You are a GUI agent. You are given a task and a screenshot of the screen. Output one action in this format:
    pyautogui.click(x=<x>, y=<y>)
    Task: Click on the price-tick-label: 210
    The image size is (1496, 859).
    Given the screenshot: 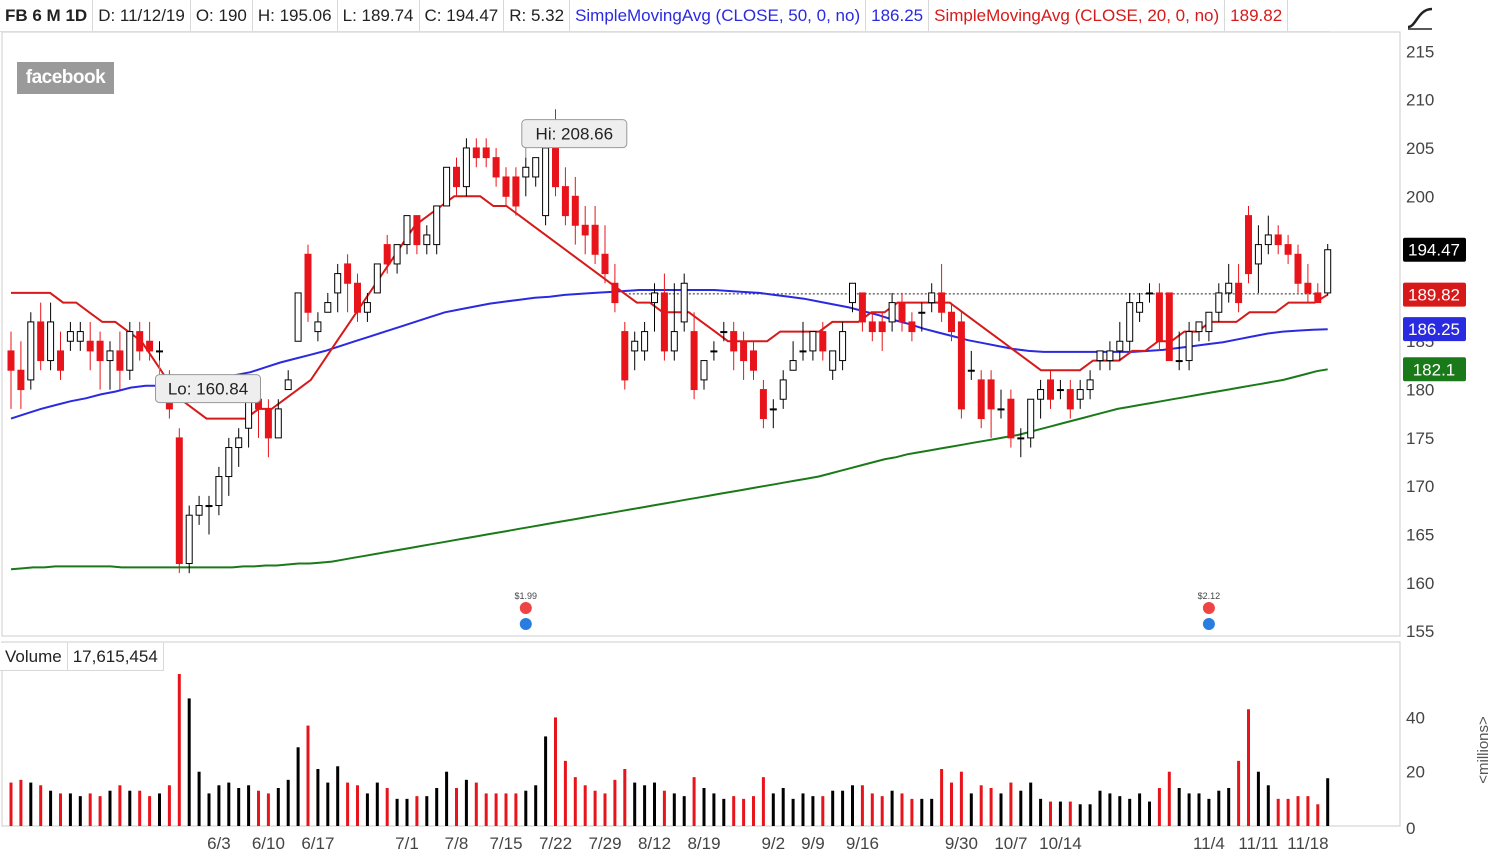 What is the action you would take?
    pyautogui.click(x=1420, y=100)
    